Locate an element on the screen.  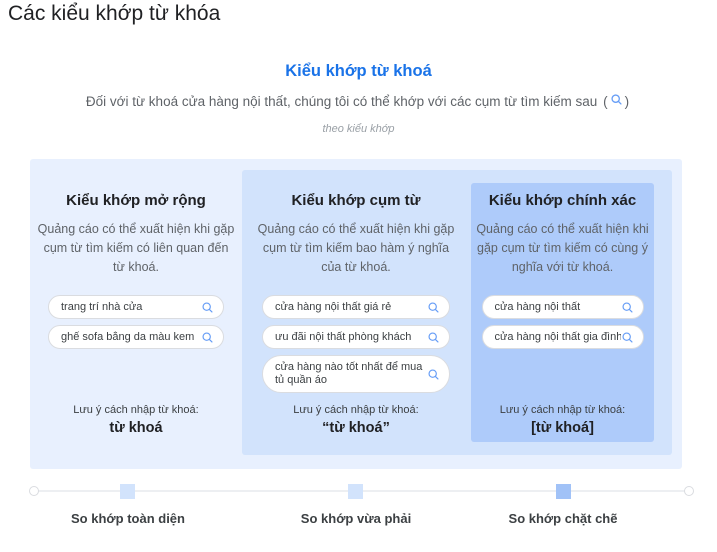
spectrum-marker-exact is located at coordinates (563, 491).